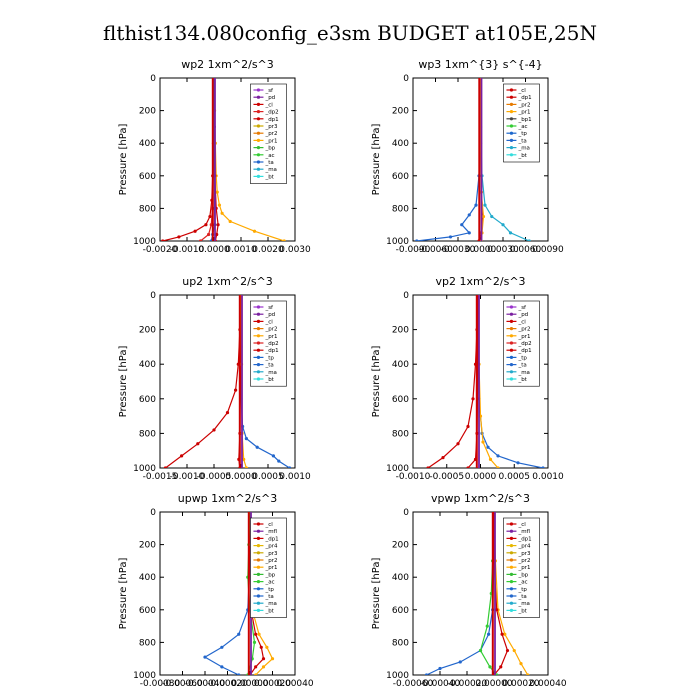 The width and height of the screenshot is (700, 700). What do you see at coordinates (449, 159) in the screenshot?
I see `series-line` at bounding box center [449, 159].